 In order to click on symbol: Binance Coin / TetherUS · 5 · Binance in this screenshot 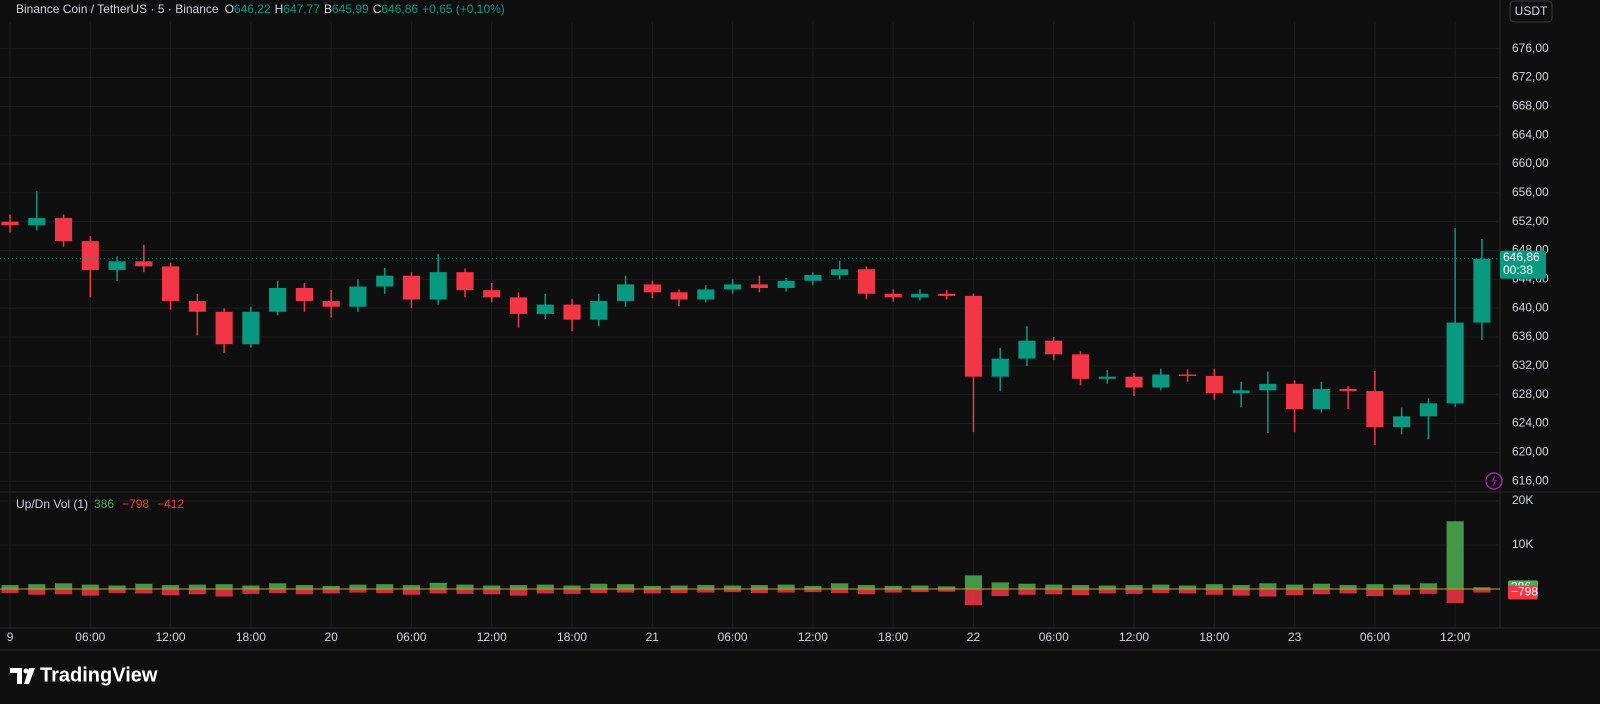, I will do `click(117, 9)`.